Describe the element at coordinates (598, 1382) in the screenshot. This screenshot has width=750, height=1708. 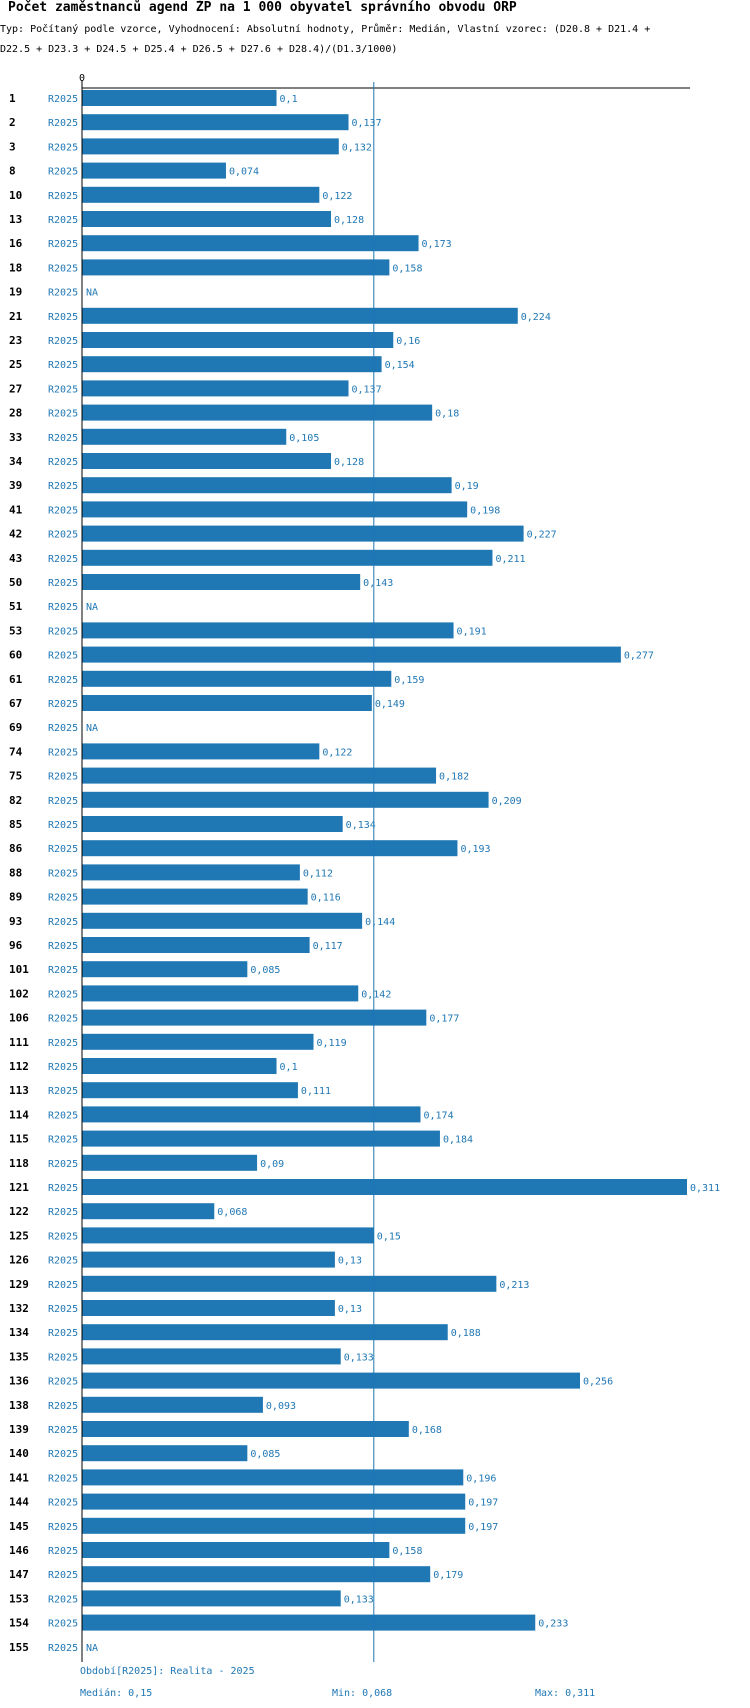
I see `data-label: 0,256` at that location.